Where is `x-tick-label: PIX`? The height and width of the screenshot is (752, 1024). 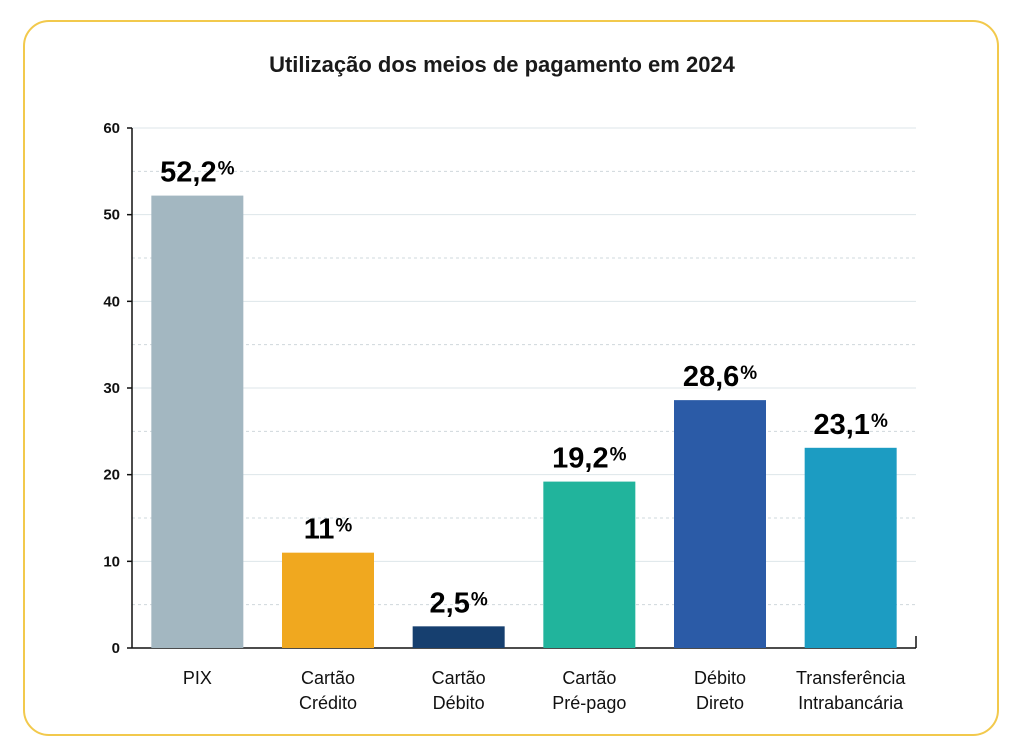
x-tick-label: PIX is located at coordinates (197, 678).